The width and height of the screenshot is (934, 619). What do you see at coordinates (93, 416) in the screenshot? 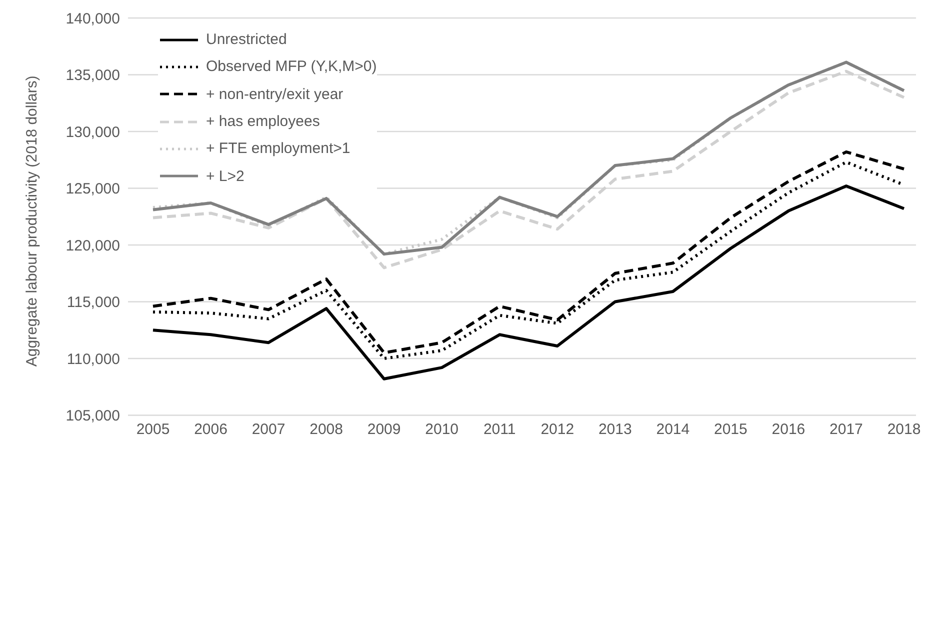
I see `y-tick-label: 105,000` at bounding box center [93, 416].